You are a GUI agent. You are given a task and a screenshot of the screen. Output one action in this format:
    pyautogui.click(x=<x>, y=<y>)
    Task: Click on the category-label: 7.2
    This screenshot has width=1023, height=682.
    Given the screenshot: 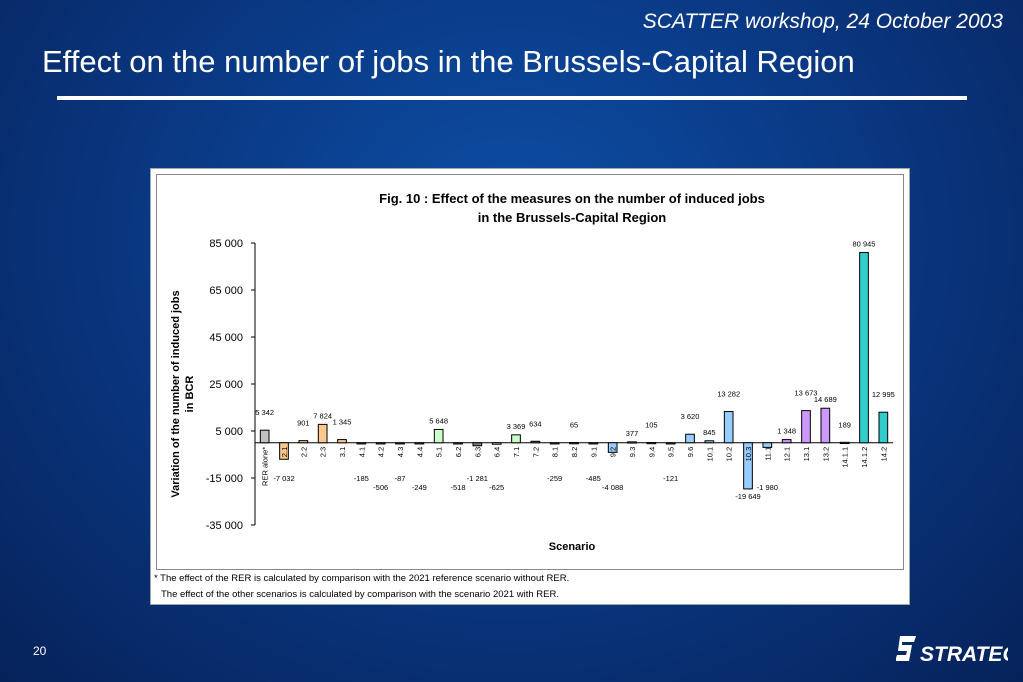 What is the action you would take?
    pyautogui.click(x=535, y=452)
    